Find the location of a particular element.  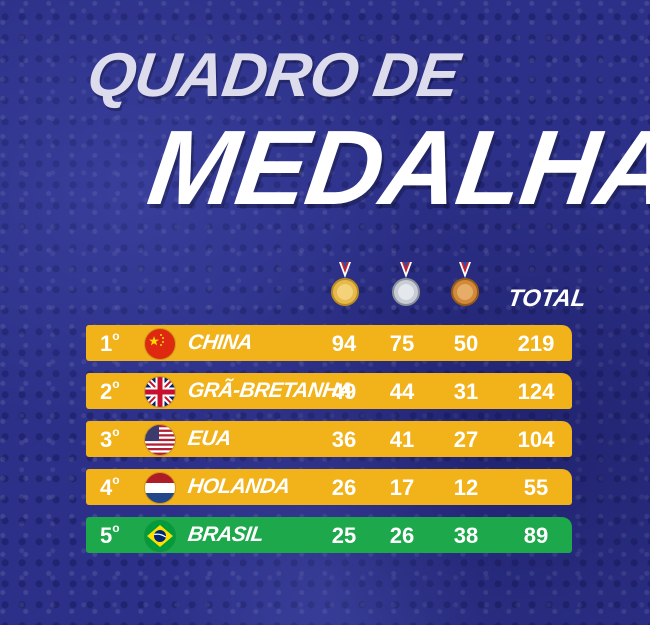

rank: 1o is located at coordinates (110, 342).